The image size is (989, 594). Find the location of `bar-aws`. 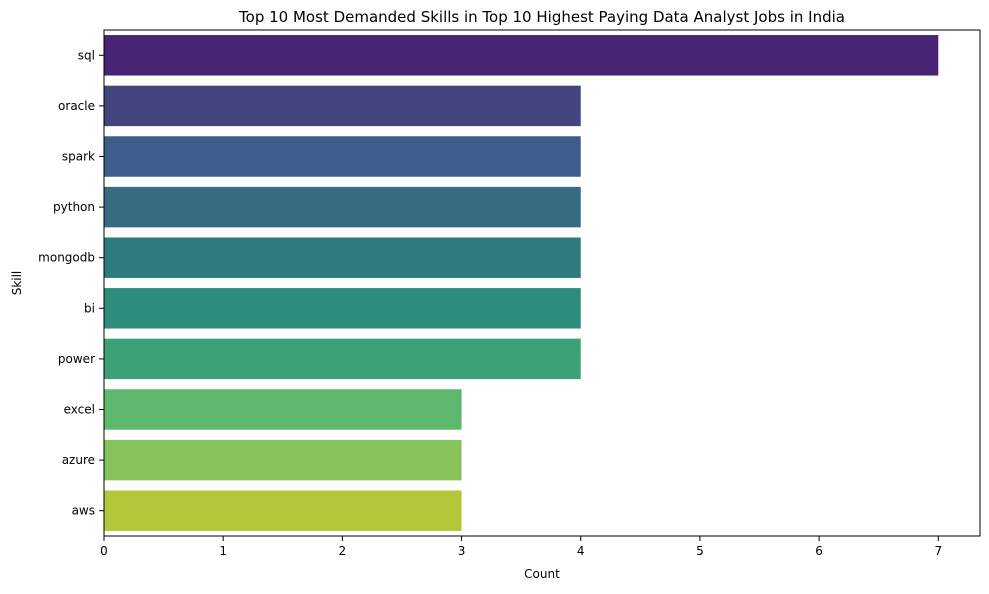

bar-aws is located at coordinates (283, 510).